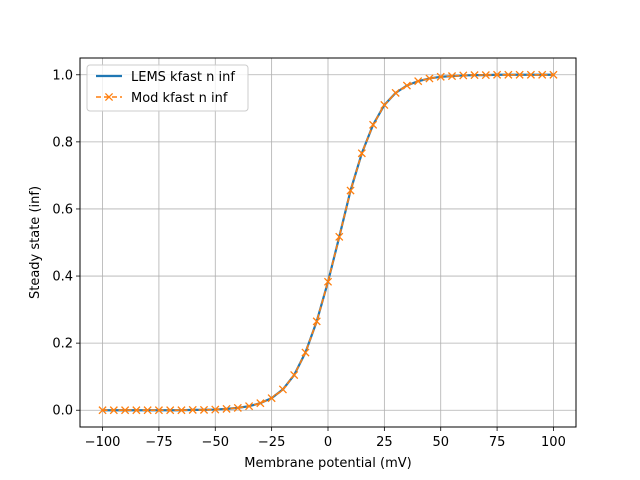 The width and height of the screenshot is (640, 480). Describe the element at coordinates (62, 142) in the screenshot. I see `y-tick-label: 0.8` at that location.